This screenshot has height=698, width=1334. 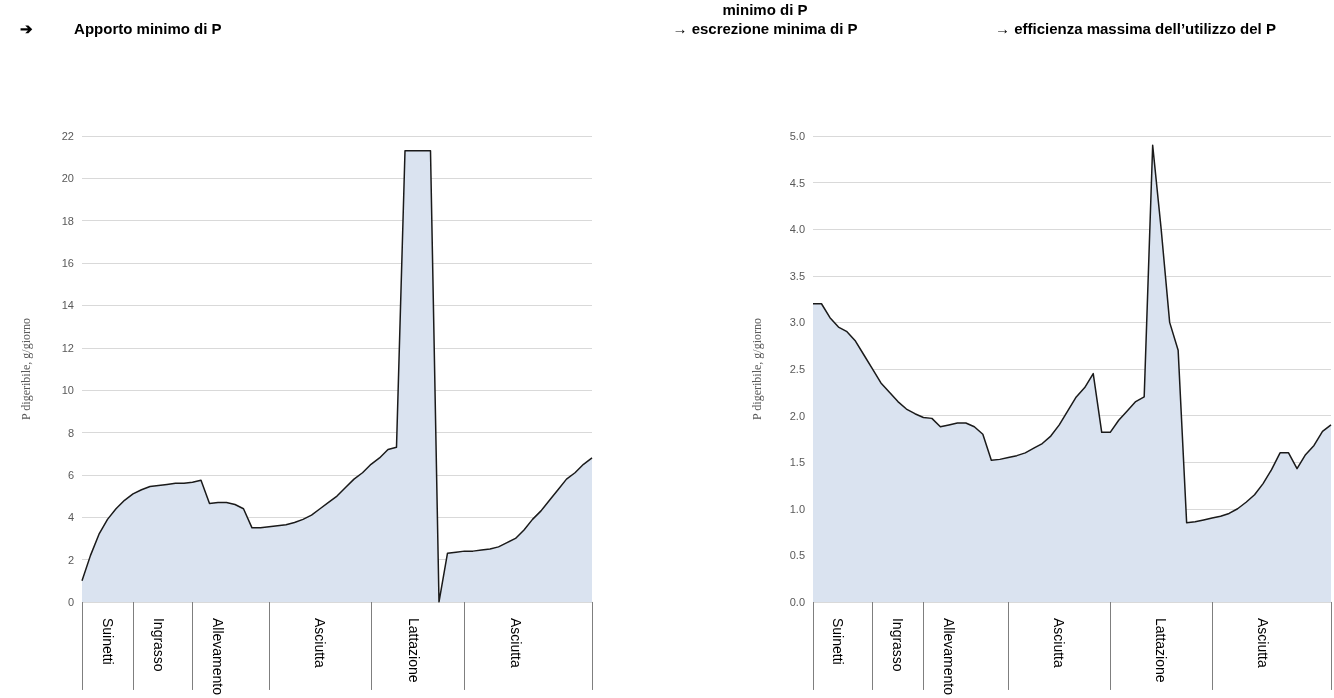 I want to click on text: minimo di P, so click(x=765, y=9).